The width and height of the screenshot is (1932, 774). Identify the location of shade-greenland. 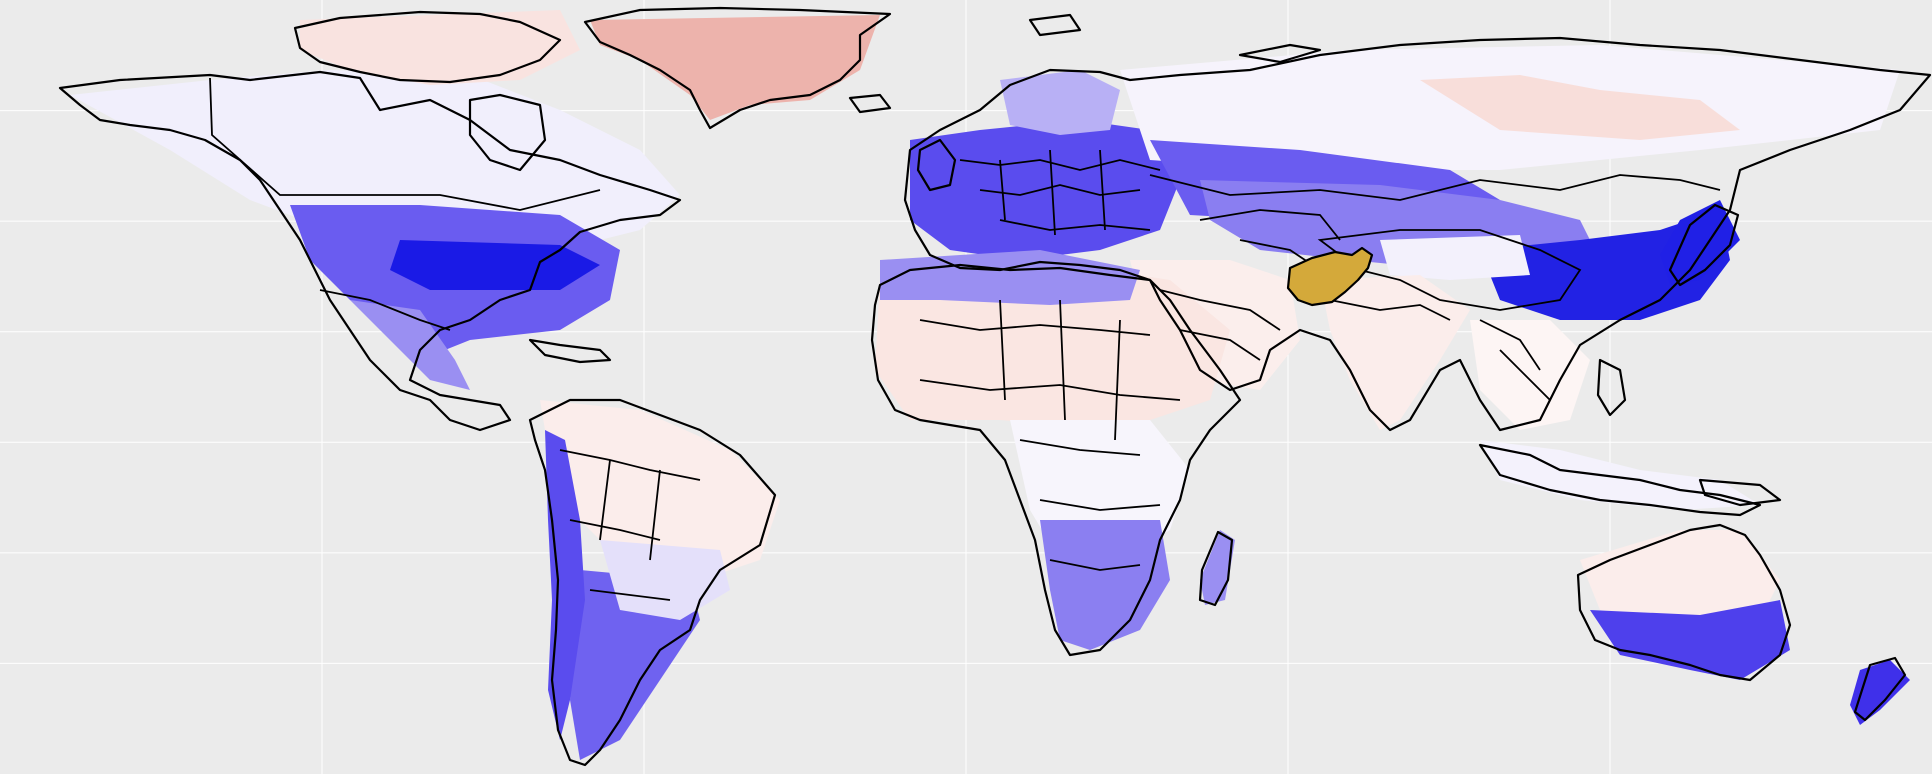
(735, 67).